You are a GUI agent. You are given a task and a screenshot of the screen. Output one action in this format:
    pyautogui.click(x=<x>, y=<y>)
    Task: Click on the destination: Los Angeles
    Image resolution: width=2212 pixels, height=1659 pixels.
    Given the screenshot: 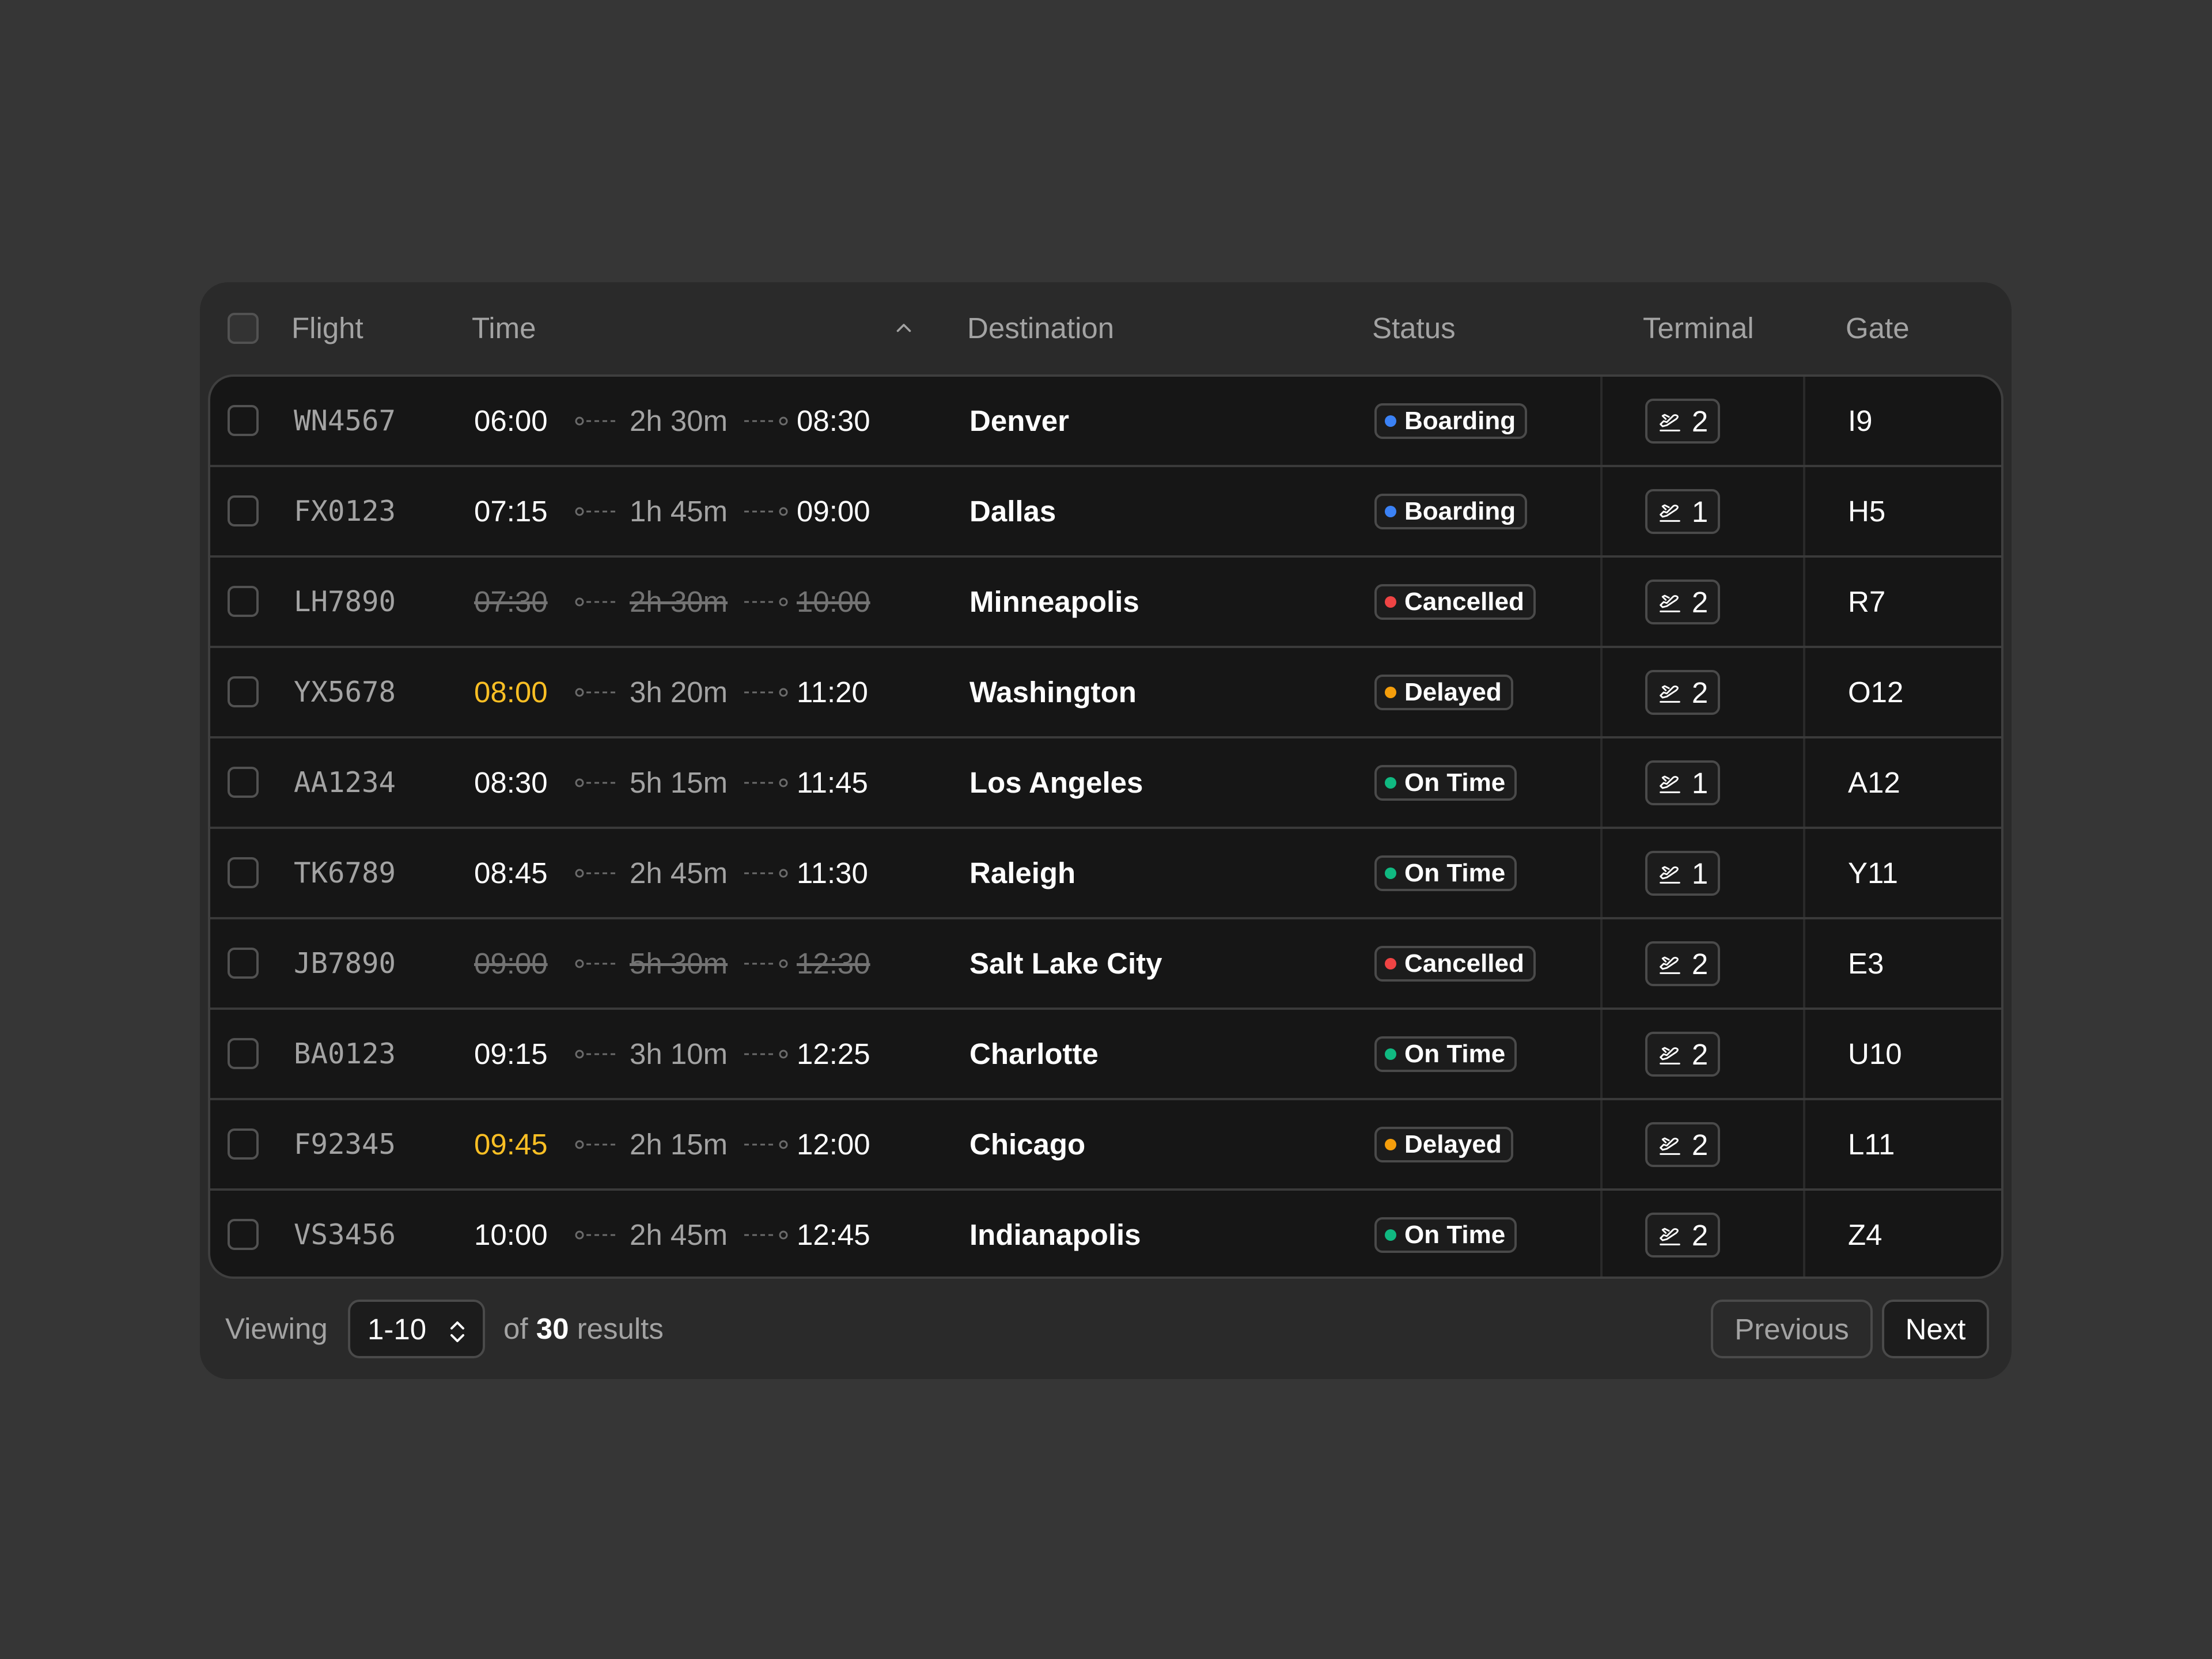 What is the action you would take?
    pyautogui.click(x=1056, y=782)
    